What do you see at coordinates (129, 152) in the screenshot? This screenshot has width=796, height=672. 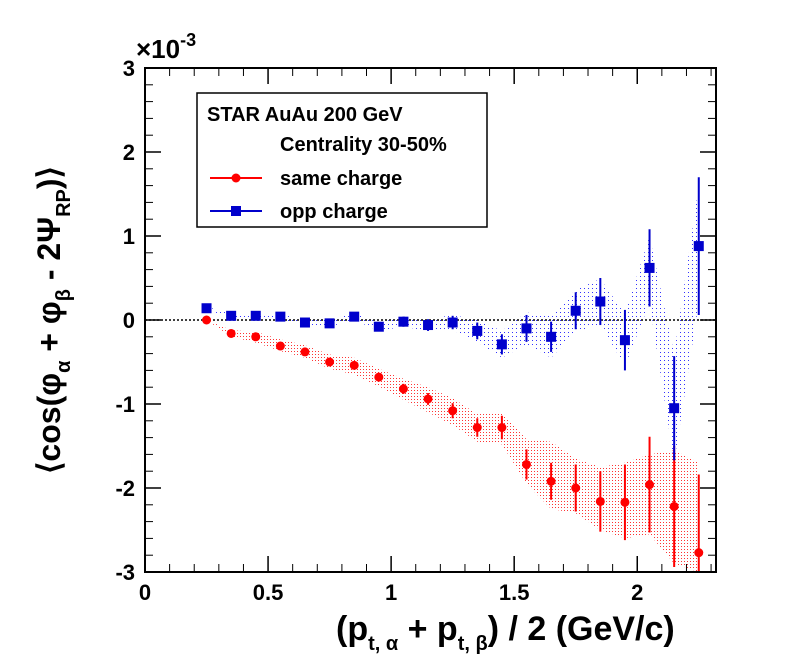 I see `y-tick-label: 2` at bounding box center [129, 152].